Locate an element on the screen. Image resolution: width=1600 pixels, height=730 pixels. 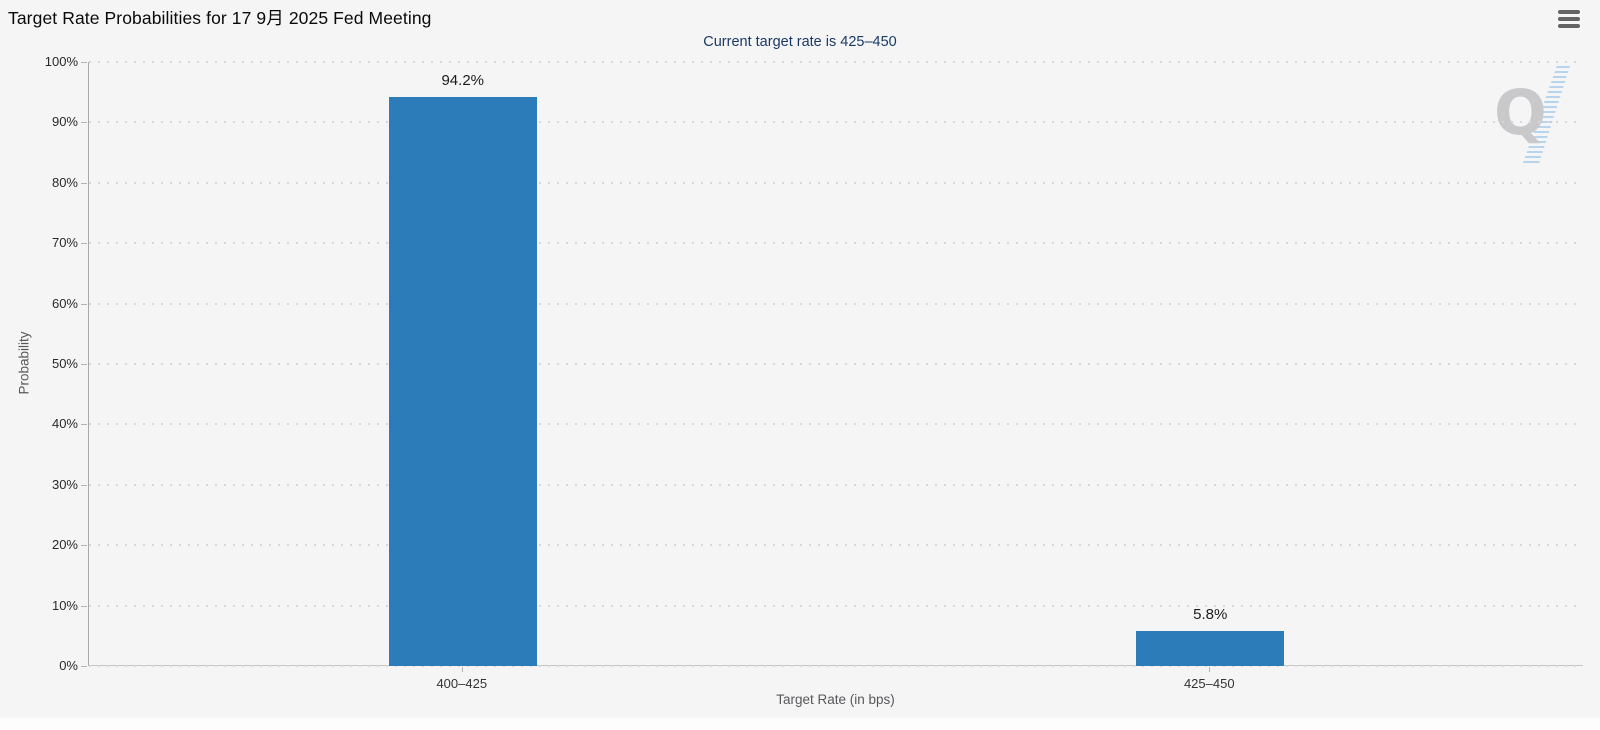
bar-value-label: 5.8% is located at coordinates (1210, 614).